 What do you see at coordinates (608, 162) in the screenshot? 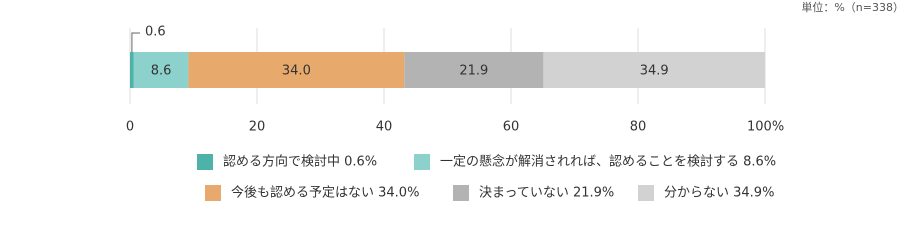
I see `legend-label: 一定の懸念が解消されれば、認めることを検討する 8.6%` at bounding box center [608, 162].